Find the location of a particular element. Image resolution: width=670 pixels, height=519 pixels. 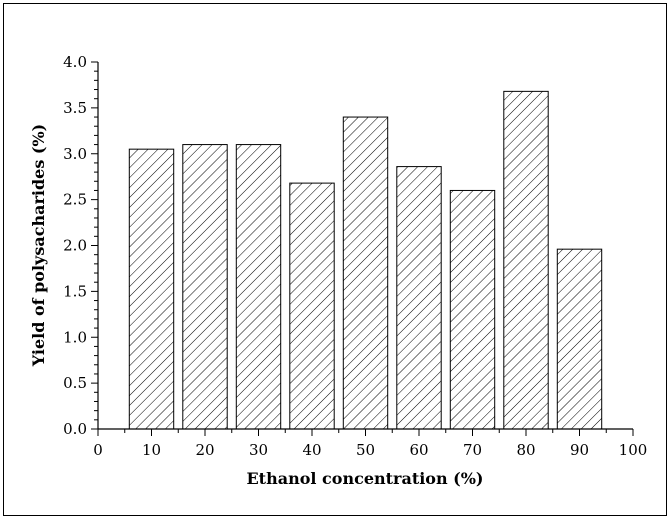

x-tick-label: 100 is located at coordinates (633, 450).